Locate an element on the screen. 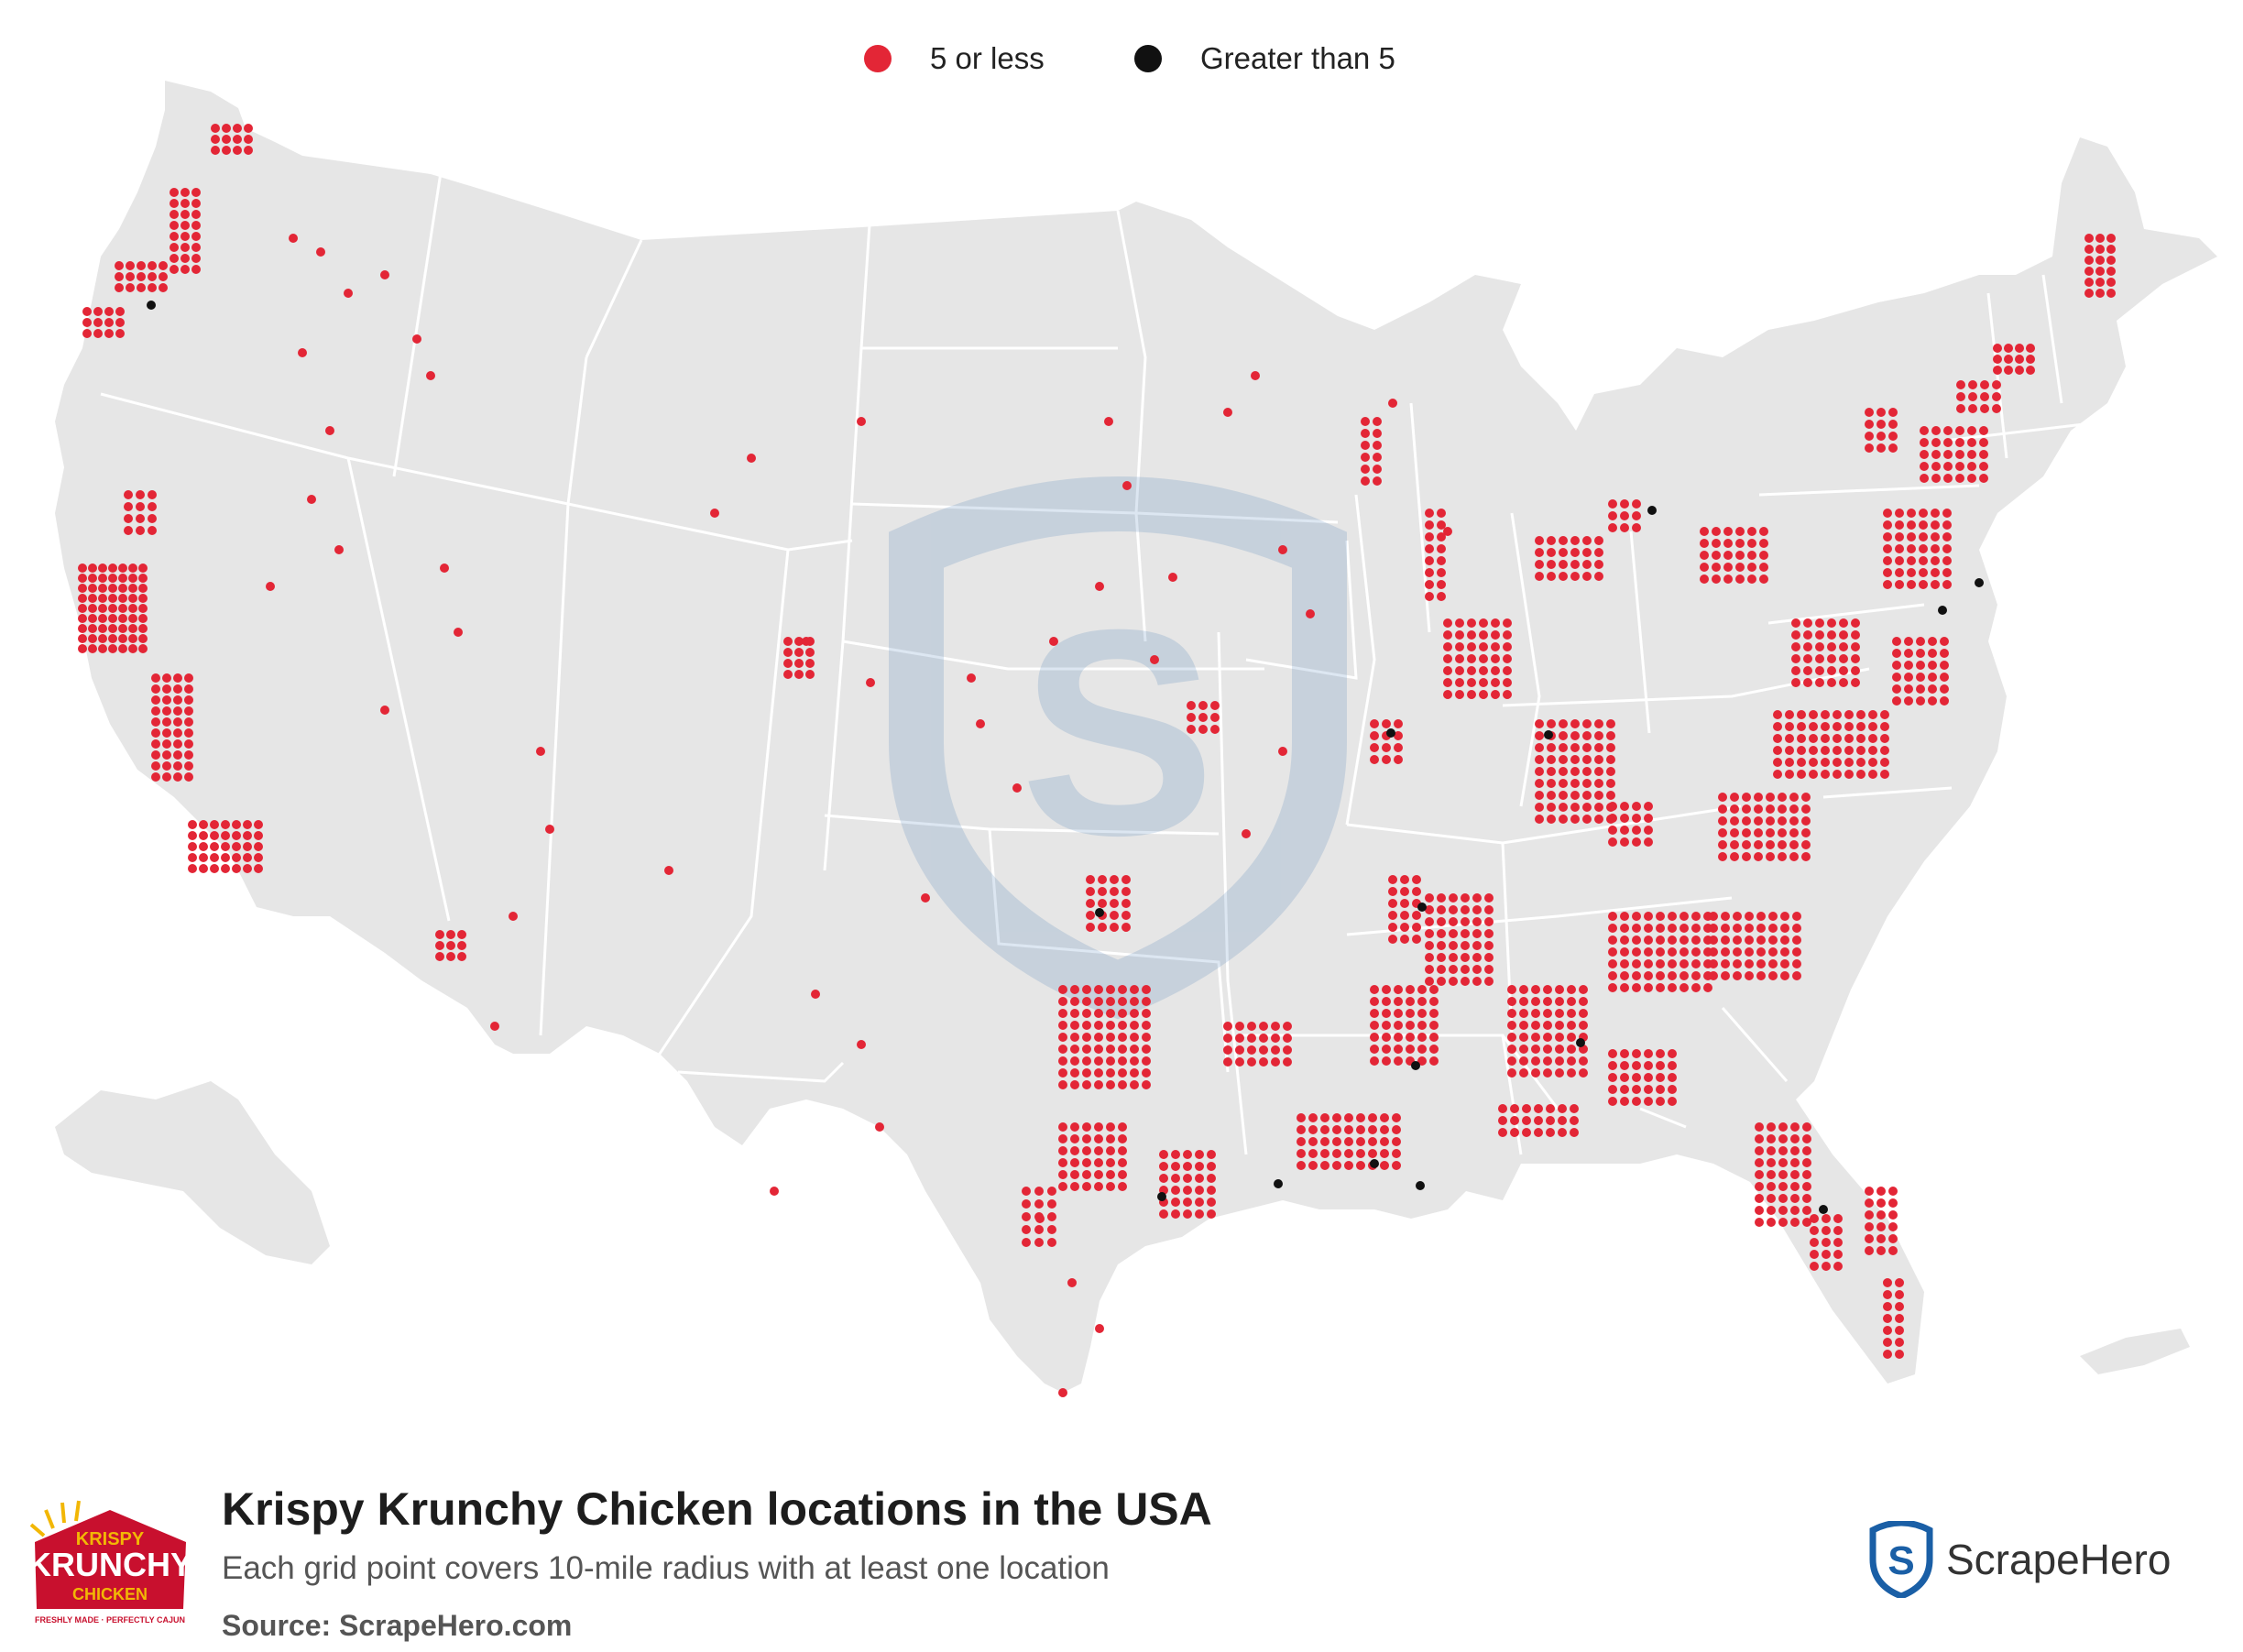  red-dot-icon is located at coordinates (878, 58).